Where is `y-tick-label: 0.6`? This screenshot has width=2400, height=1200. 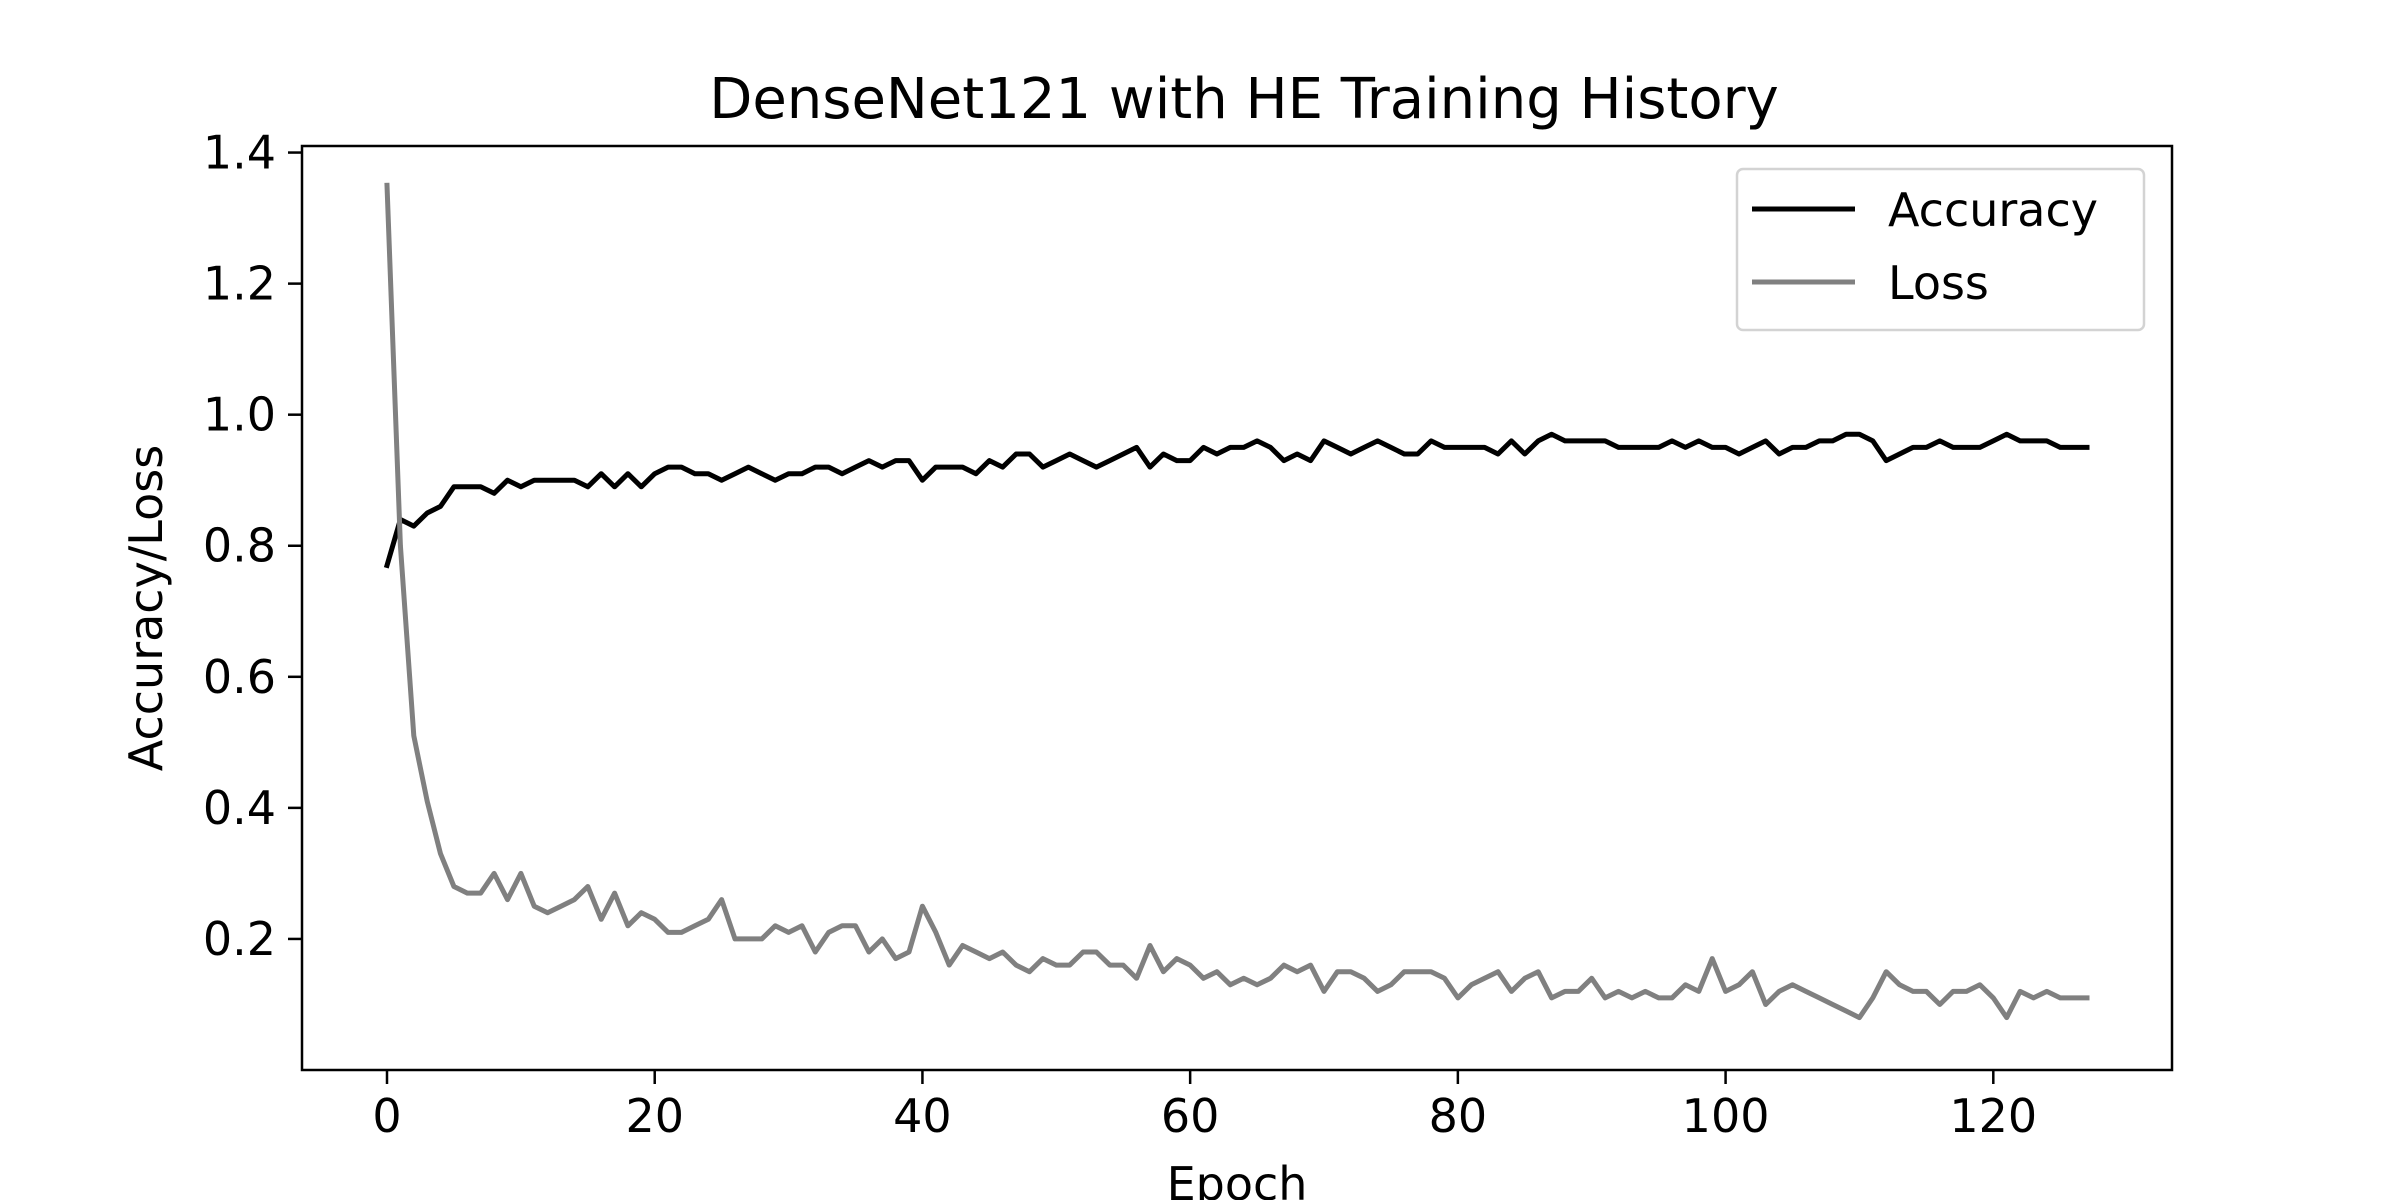 y-tick-label: 0.6 is located at coordinates (239, 677).